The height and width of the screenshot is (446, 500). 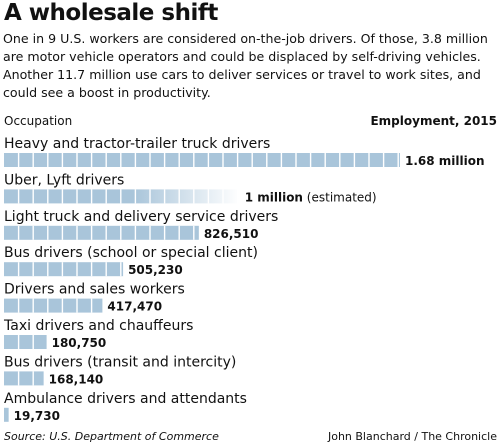 What do you see at coordinates (94, 290) in the screenshot?
I see `category-label: Drivers and sales workers` at bounding box center [94, 290].